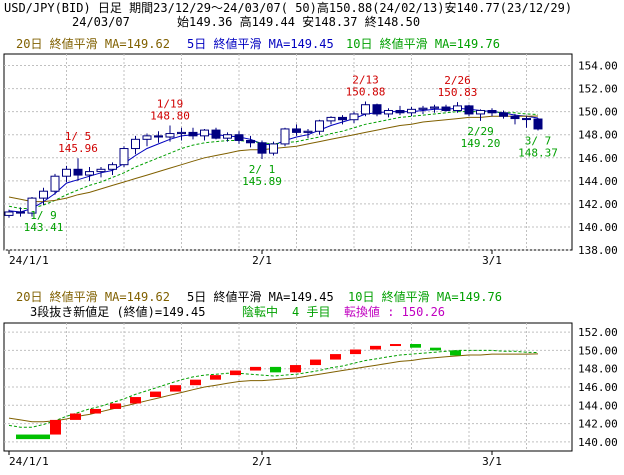 The image size is (624, 475). Describe the element at coordinates (170, 103) in the screenshot. I see `high-annotation-date: 1/19` at that location.